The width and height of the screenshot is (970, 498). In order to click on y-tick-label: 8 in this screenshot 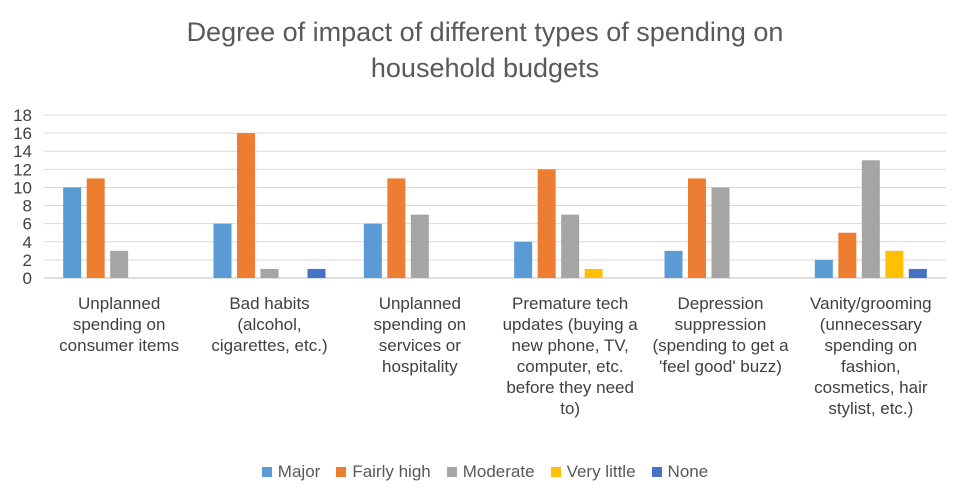, I will do `click(27, 206)`.